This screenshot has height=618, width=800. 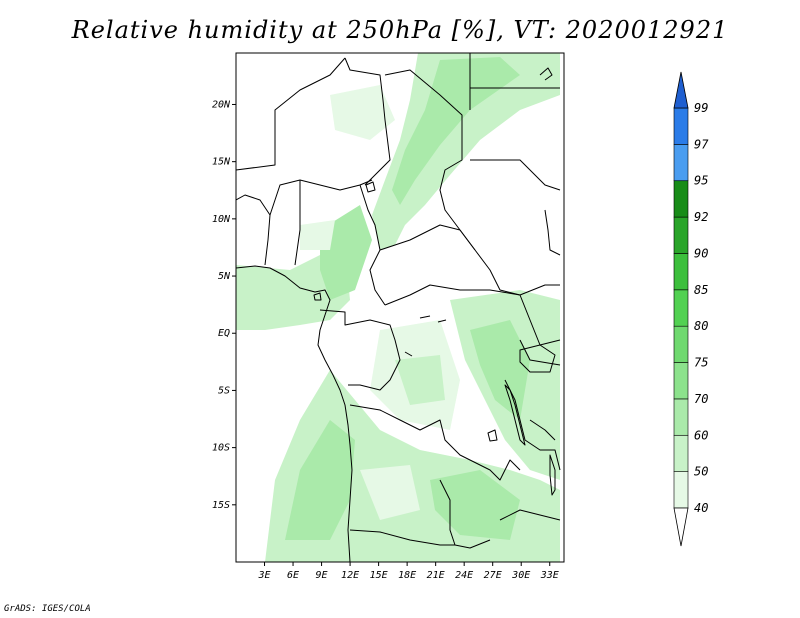 I want to click on humidity-patch-northwest, so click(x=362, y=112).